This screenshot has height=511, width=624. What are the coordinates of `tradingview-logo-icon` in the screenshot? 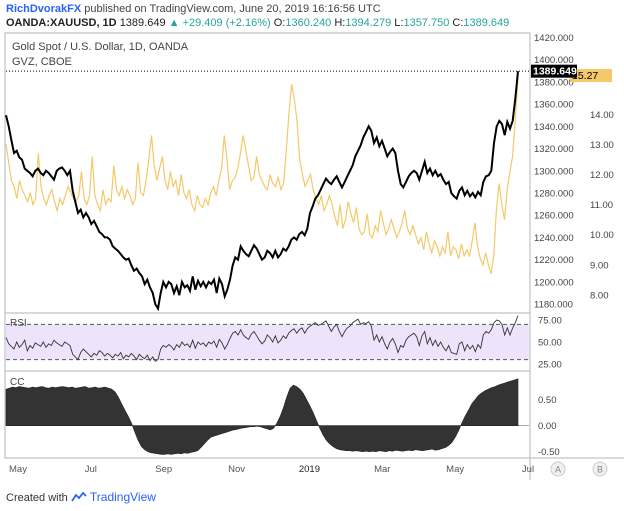 It's located at (79, 496).